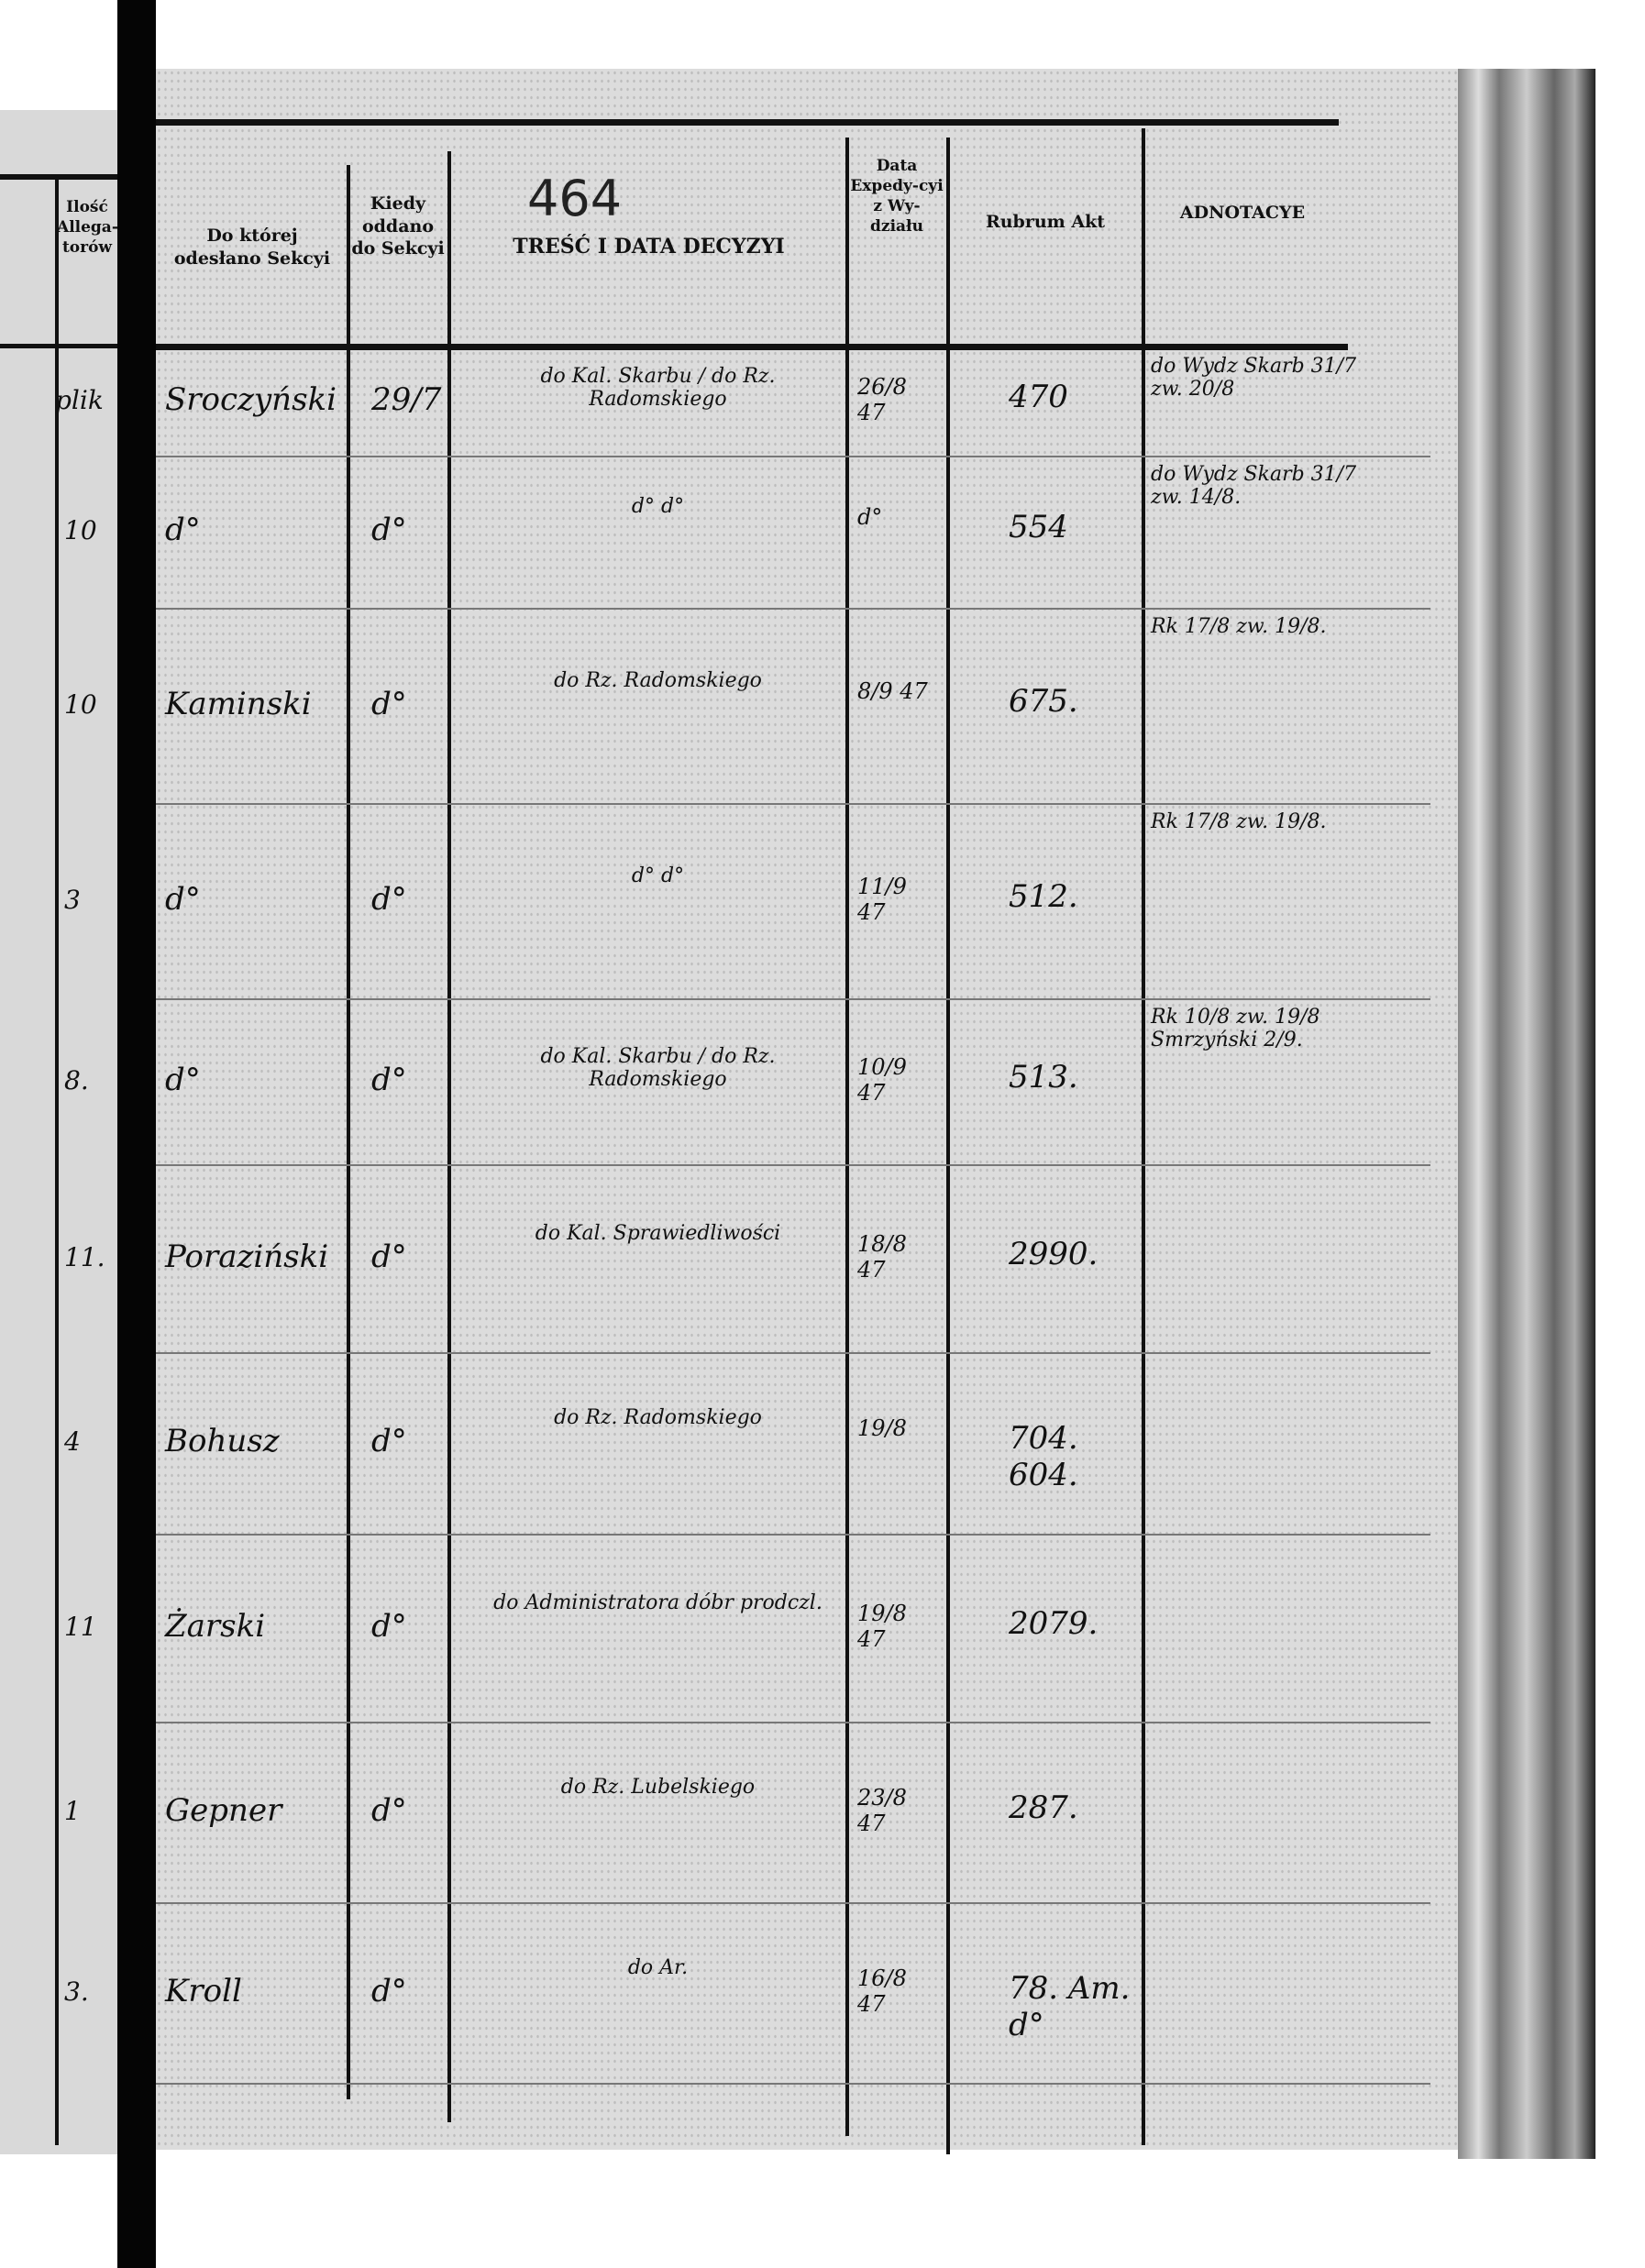 This screenshot has height=2268, width=1645. Describe the element at coordinates (1070, 2006) in the screenshot. I see `row-rubrum: 78. Am. d°` at that location.